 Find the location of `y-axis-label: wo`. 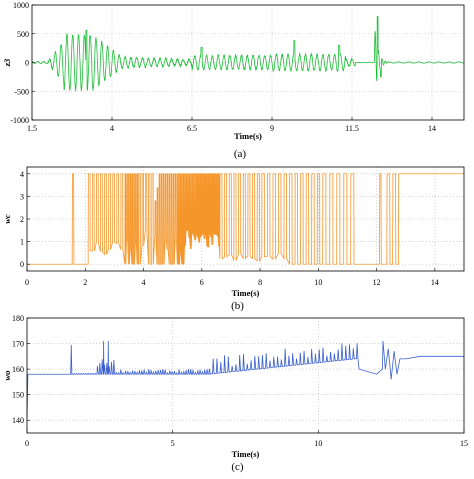

y-axis-label: wo is located at coordinates (7, 376).